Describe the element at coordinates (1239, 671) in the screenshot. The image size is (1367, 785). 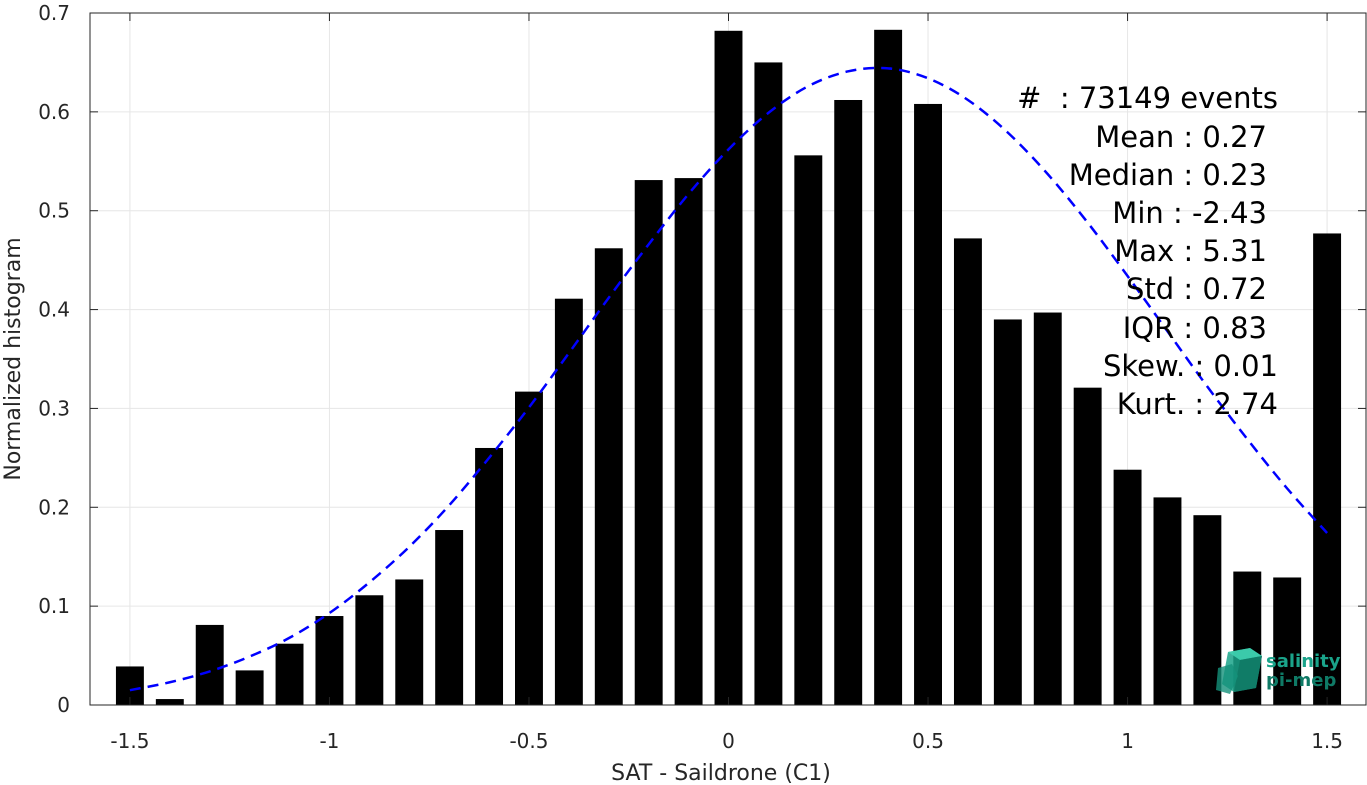
I see `cube-icon` at that location.